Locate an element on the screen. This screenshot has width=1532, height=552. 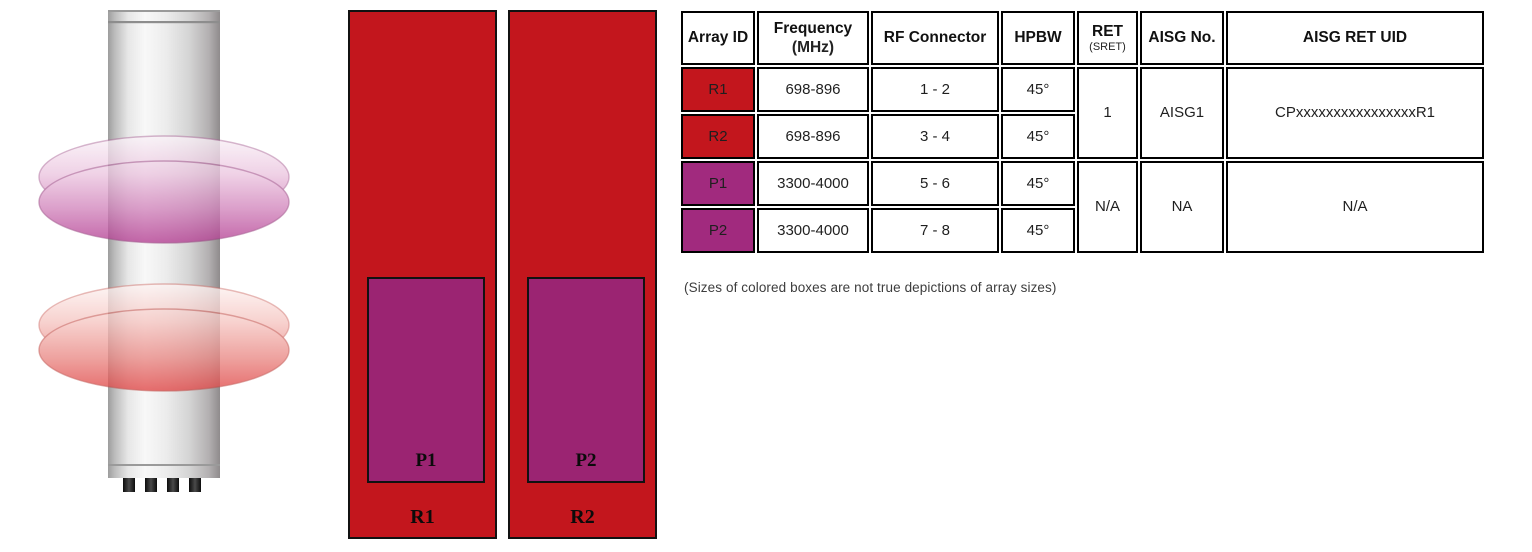
col-header-frequency-line1: Frequency is located at coordinates (813, 29).